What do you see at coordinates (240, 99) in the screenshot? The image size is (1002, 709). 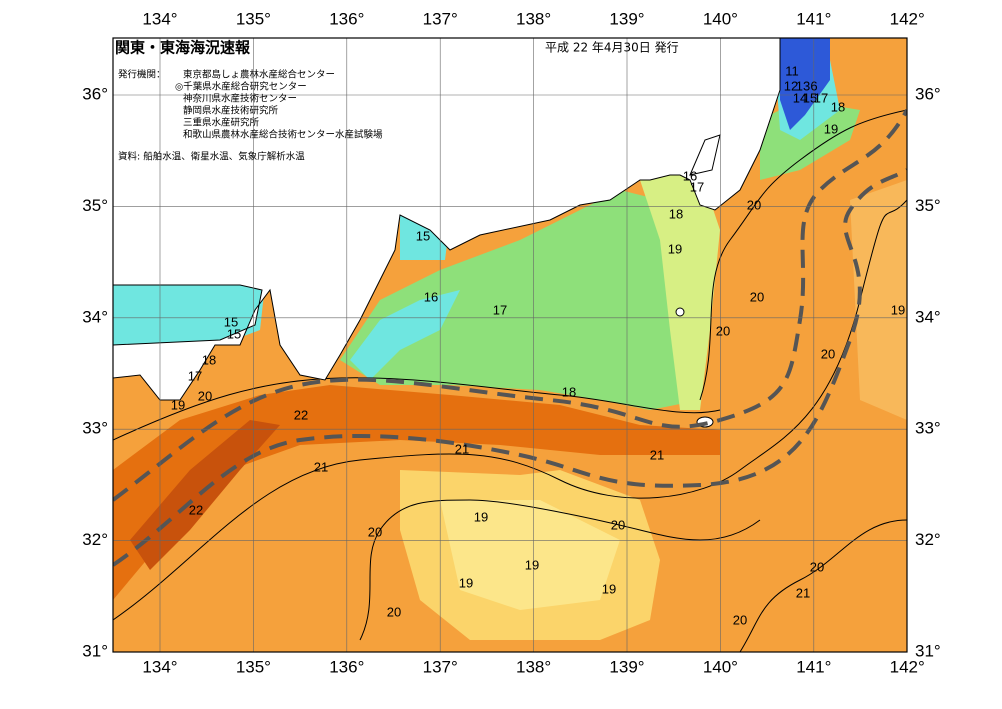 I see `issuer: 神奈川県水産技術センター` at bounding box center [240, 99].